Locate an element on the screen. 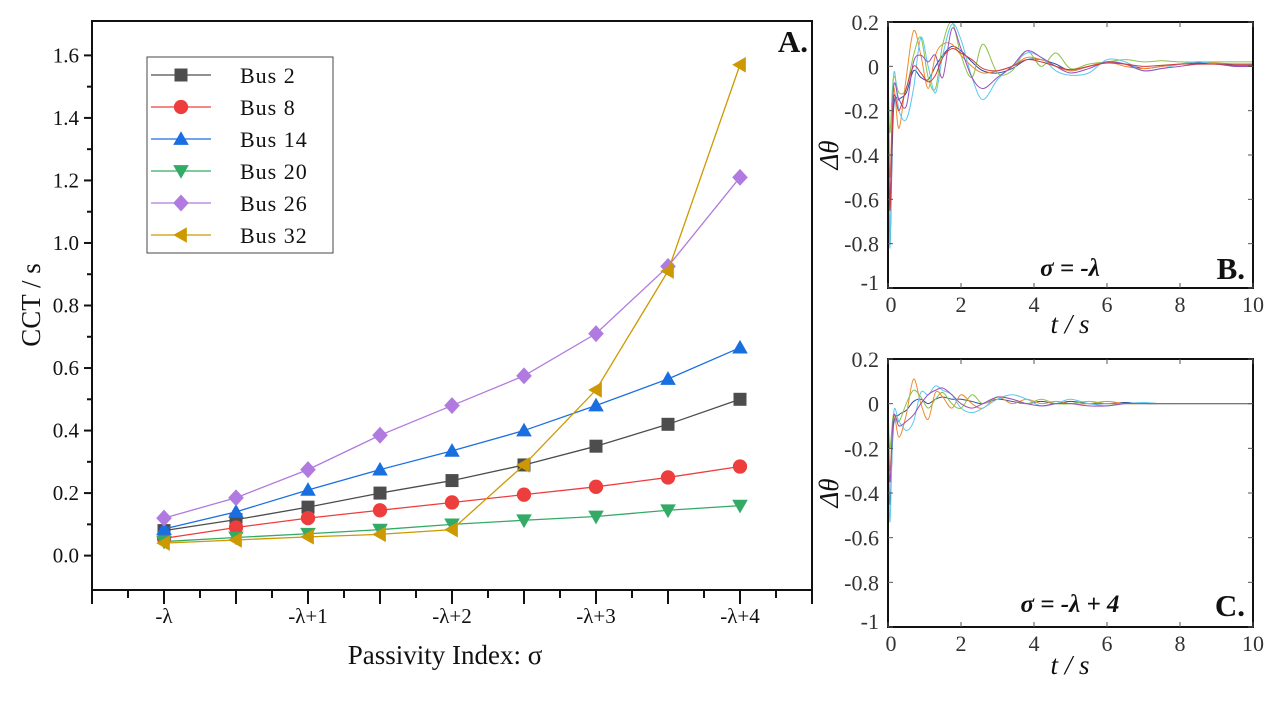 This screenshot has width=1269, height=705. legend-item: Bus 2 is located at coordinates (223, 75).